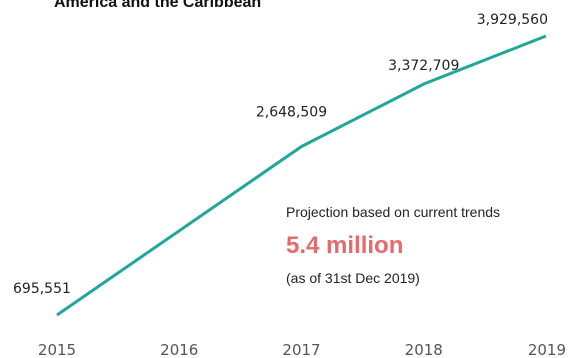 The height and width of the screenshot is (358, 572). What do you see at coordinates (547, 349) in the screenshot?
I see `x-tick-label: 2019` at bounding box center [547, 349].